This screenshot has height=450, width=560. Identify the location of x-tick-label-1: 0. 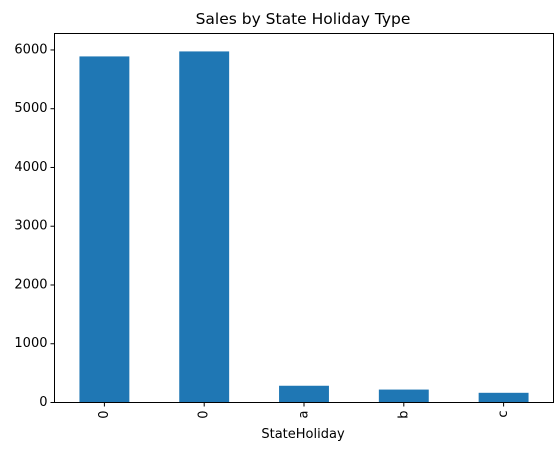
(204, 415).